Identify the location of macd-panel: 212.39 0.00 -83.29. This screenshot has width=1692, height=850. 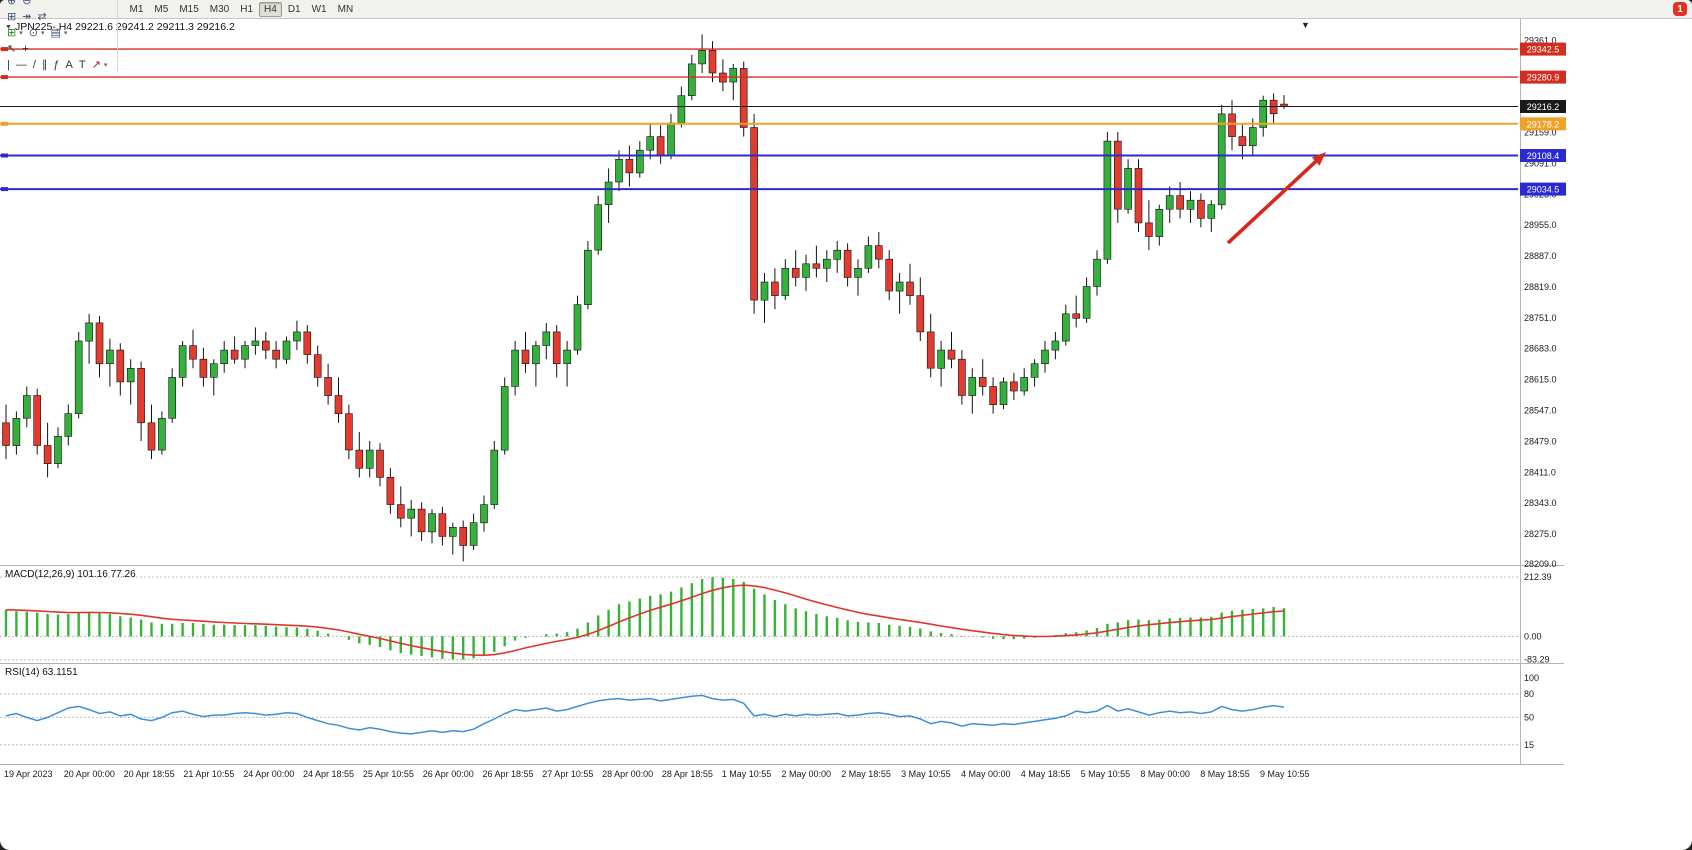
(776, 618).